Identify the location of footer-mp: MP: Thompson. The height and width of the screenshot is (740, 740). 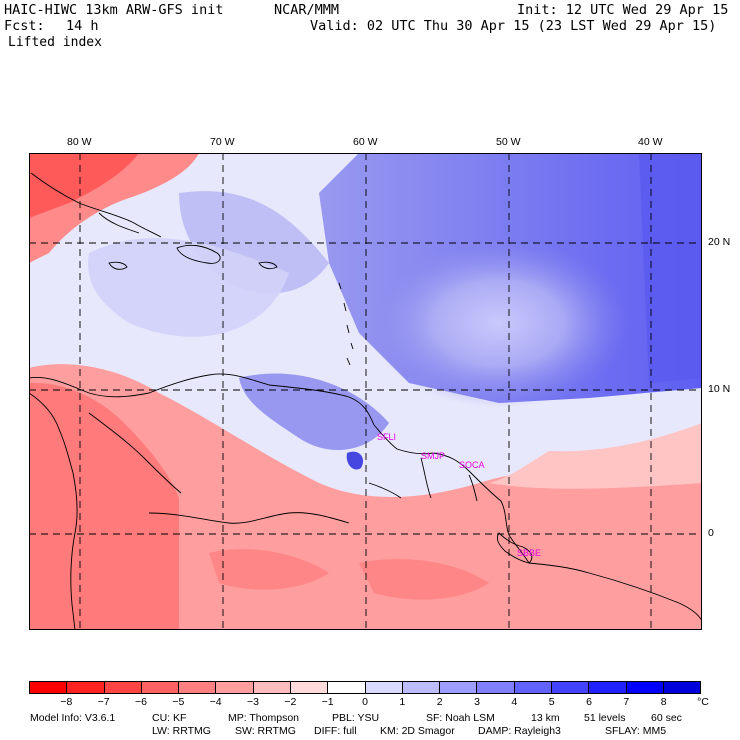
(264, 718).